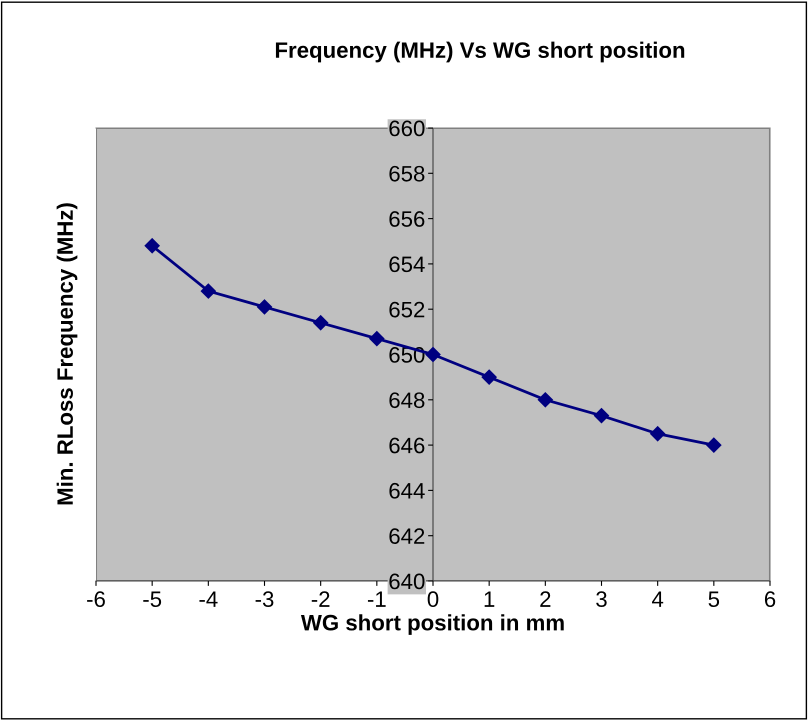 The image size is (808, 721). What do you see at coordinates (406, 128) in the screenshot?
I see `y-tick-label: 660` at bounding box center [406, 128].